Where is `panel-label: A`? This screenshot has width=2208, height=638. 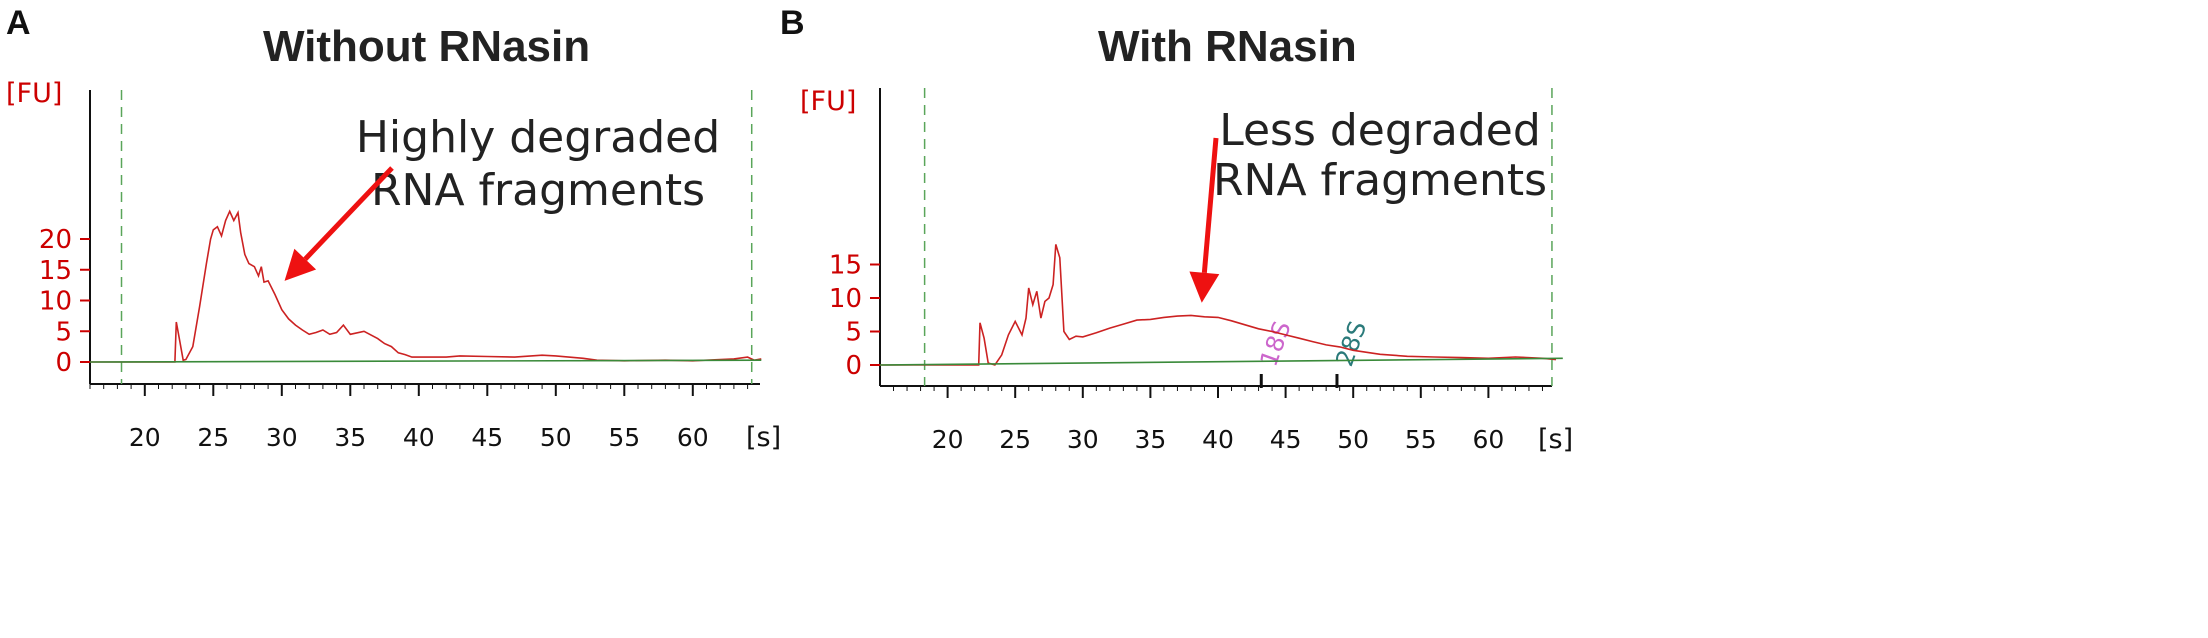 panel-label: A is located at coordinates (18, 23).